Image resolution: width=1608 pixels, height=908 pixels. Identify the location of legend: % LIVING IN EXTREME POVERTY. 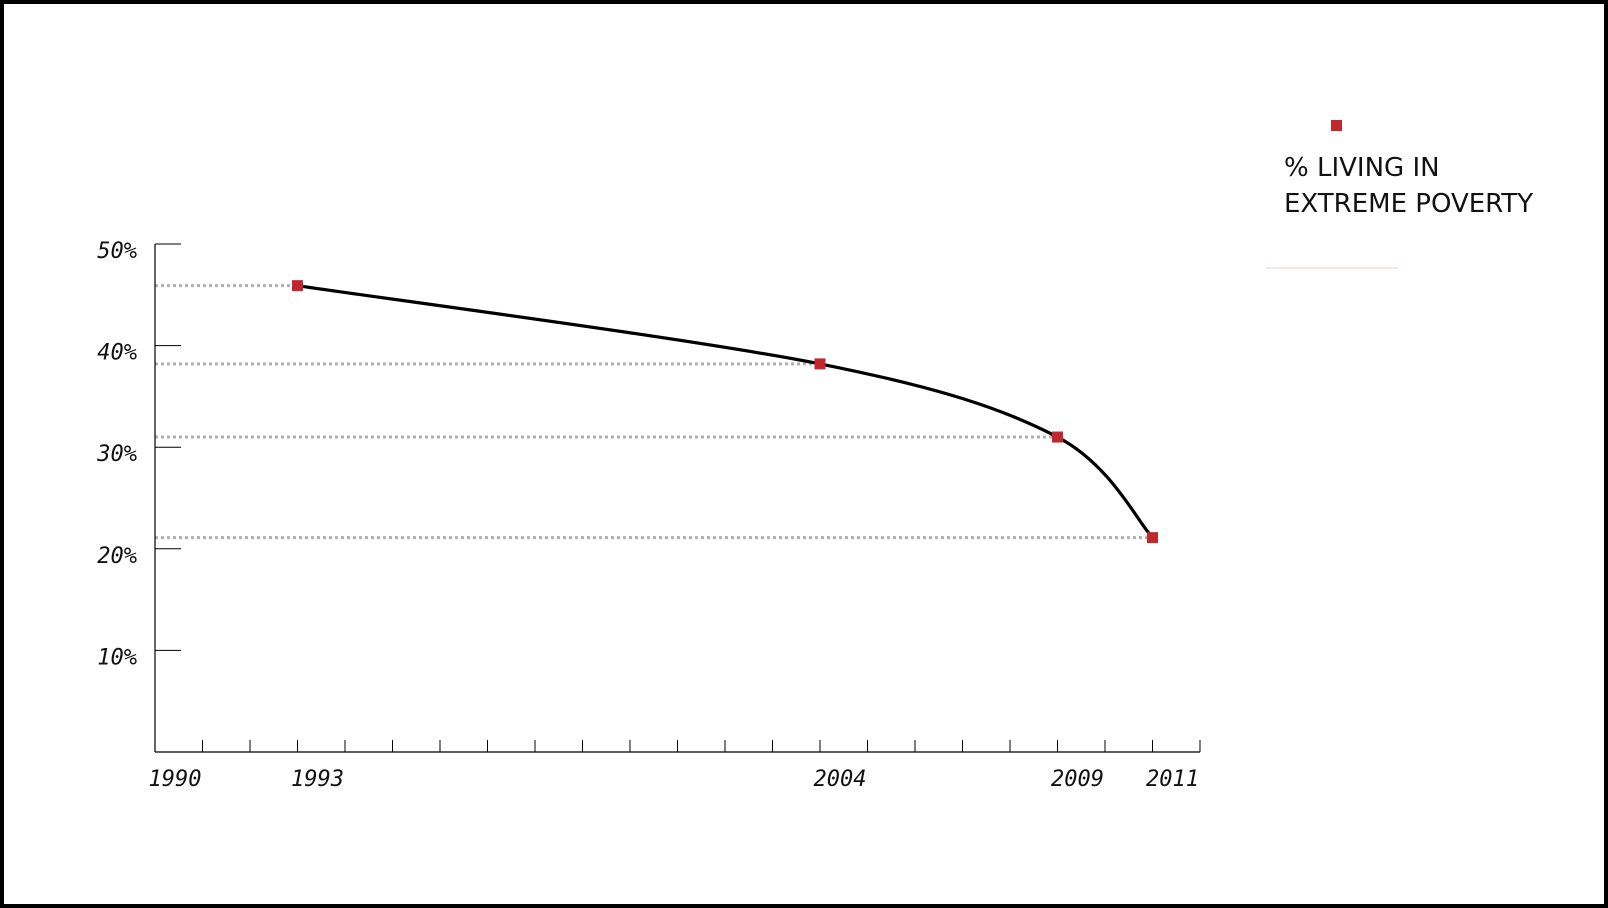
(1399, 194).